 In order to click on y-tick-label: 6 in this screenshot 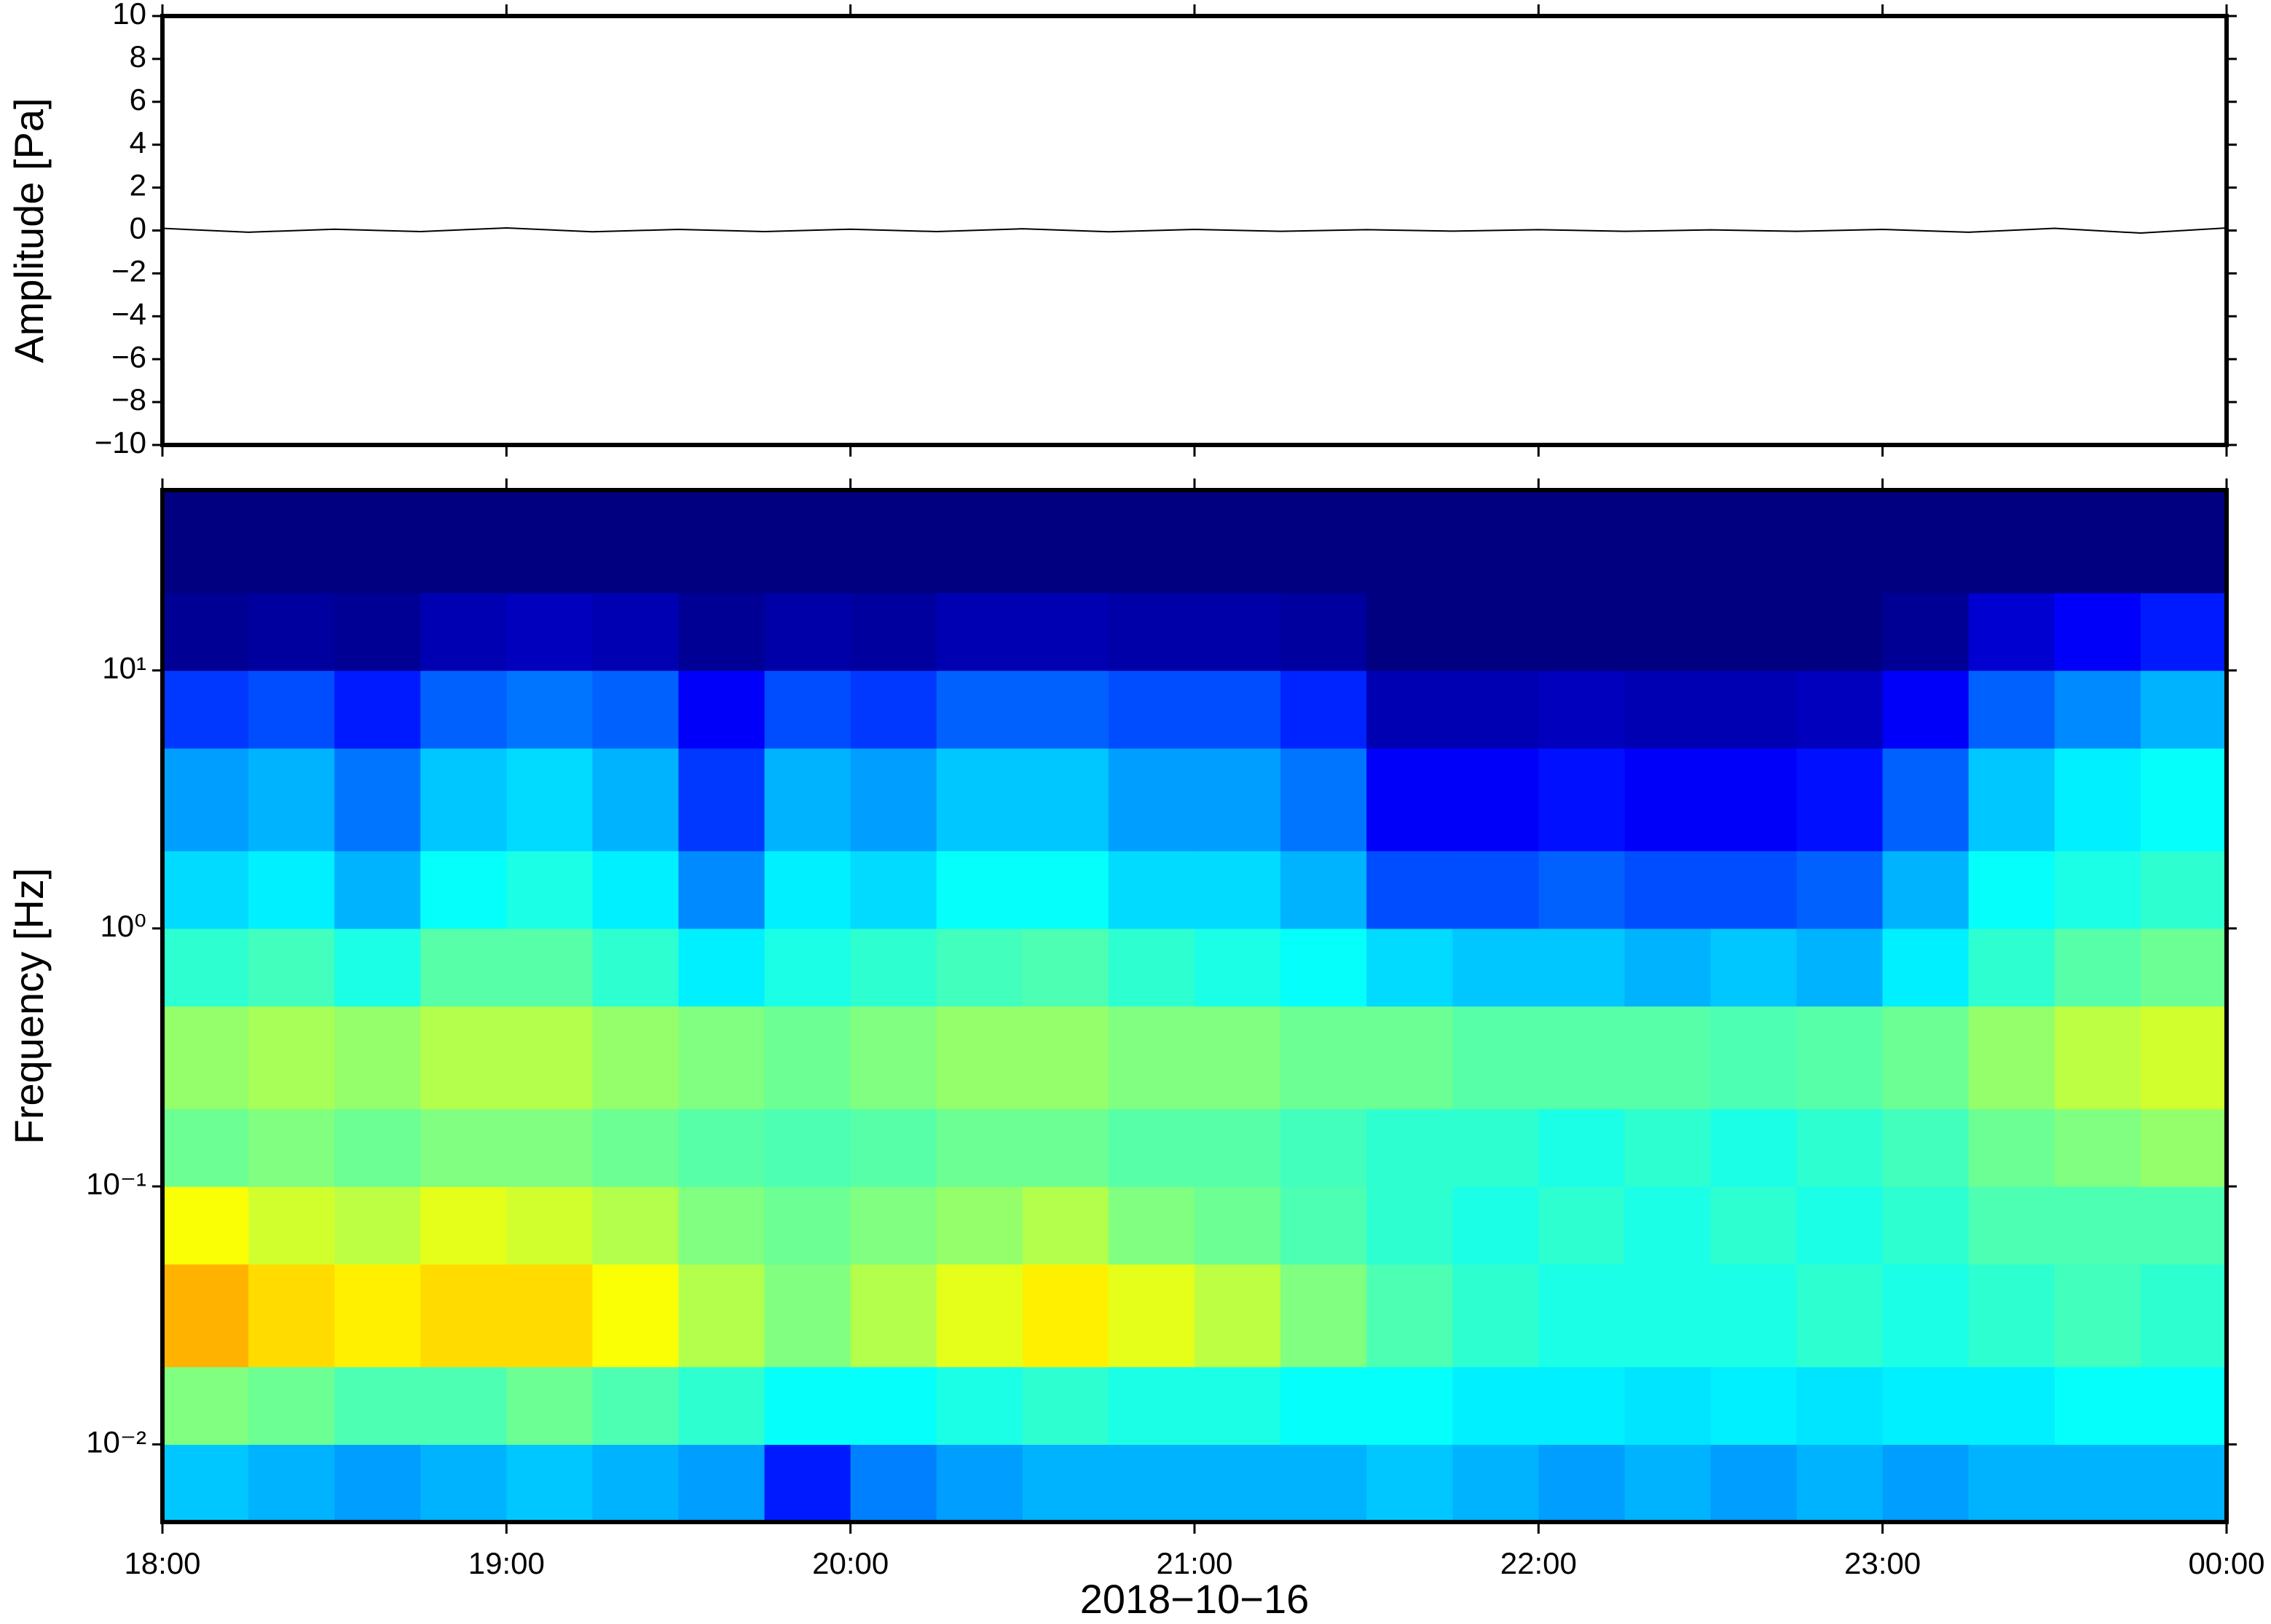, I will do `click(138, 99)`.